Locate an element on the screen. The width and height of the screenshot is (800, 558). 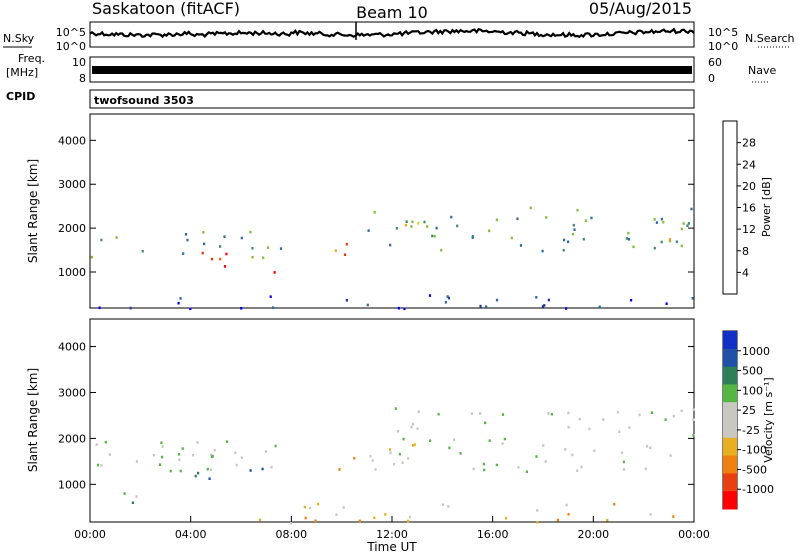
noise-trace is located at coordinates (392, 31).